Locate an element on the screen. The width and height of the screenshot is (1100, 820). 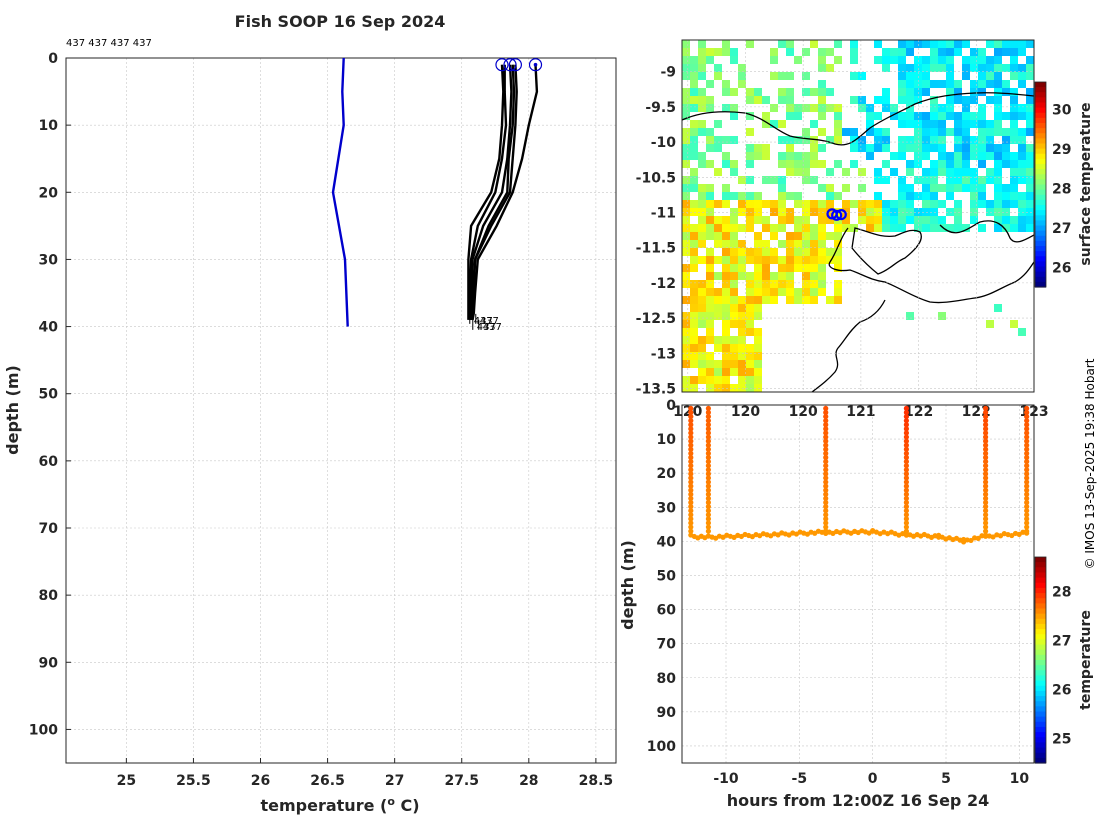
sst-colorbar-tick: 27 is located at coordinates (1061, 229).